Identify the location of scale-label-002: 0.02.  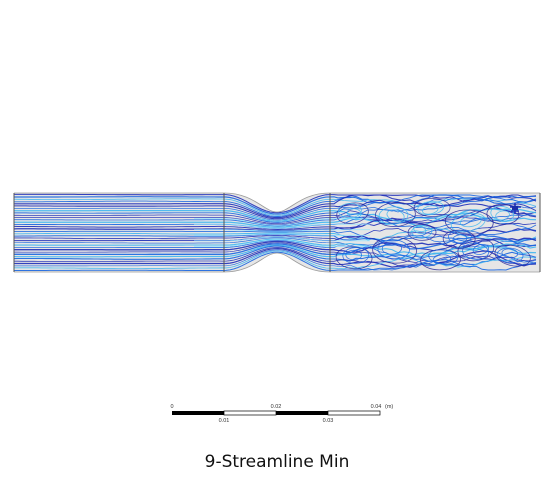
(276, 407).